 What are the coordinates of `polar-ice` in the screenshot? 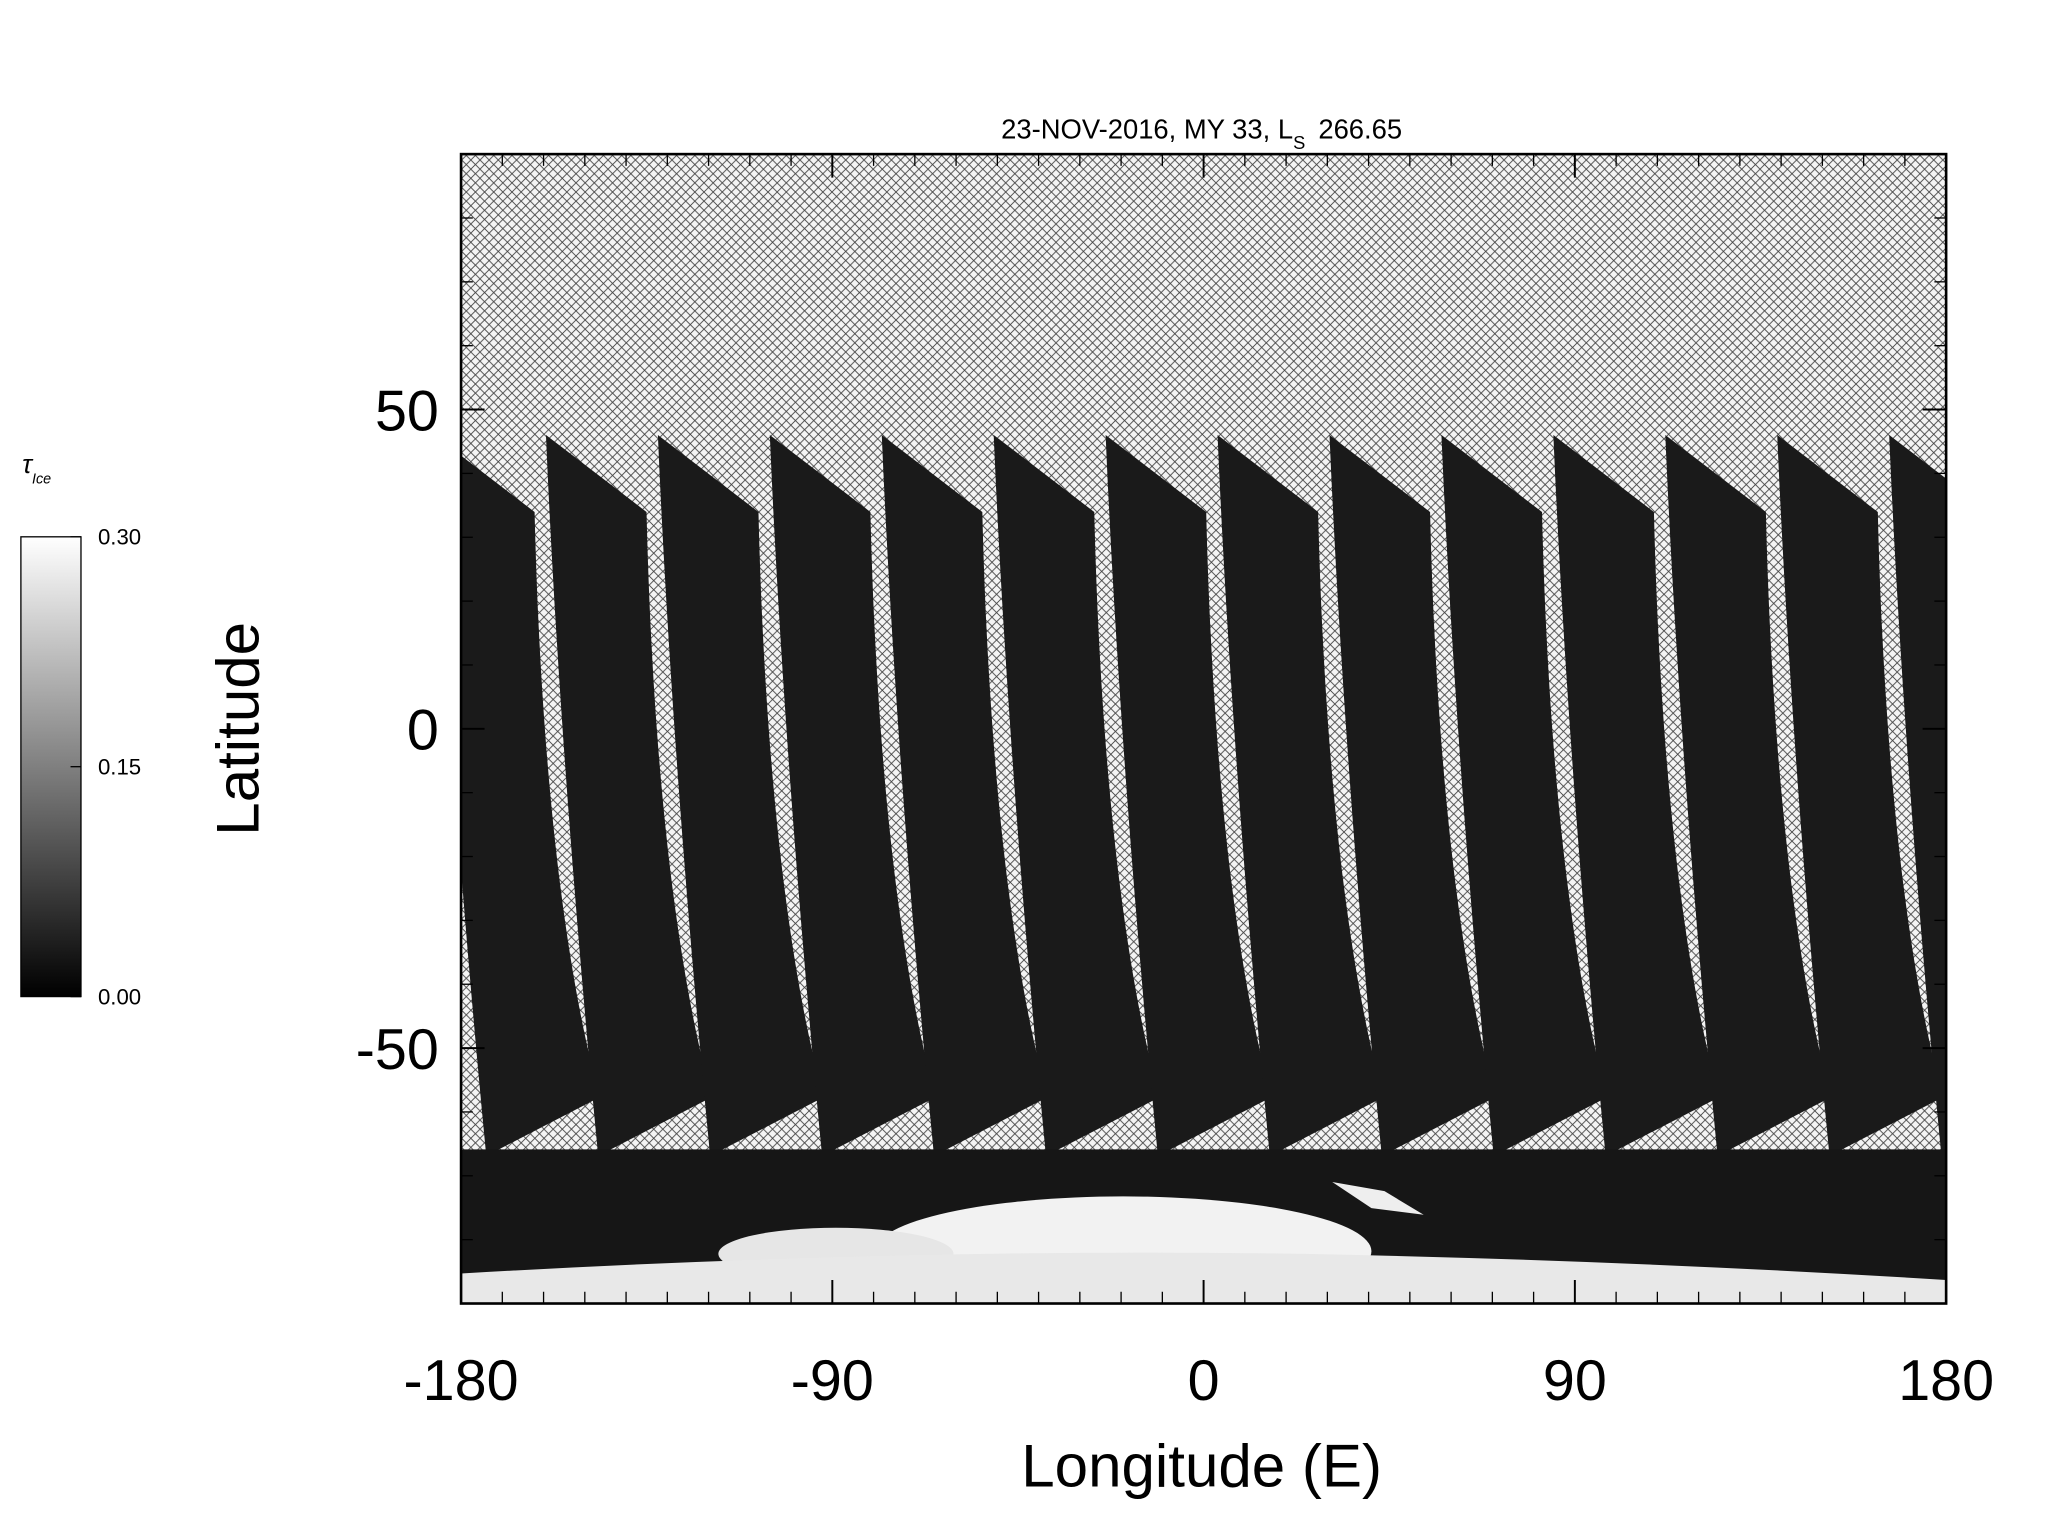 It's located at (1378, 1198).